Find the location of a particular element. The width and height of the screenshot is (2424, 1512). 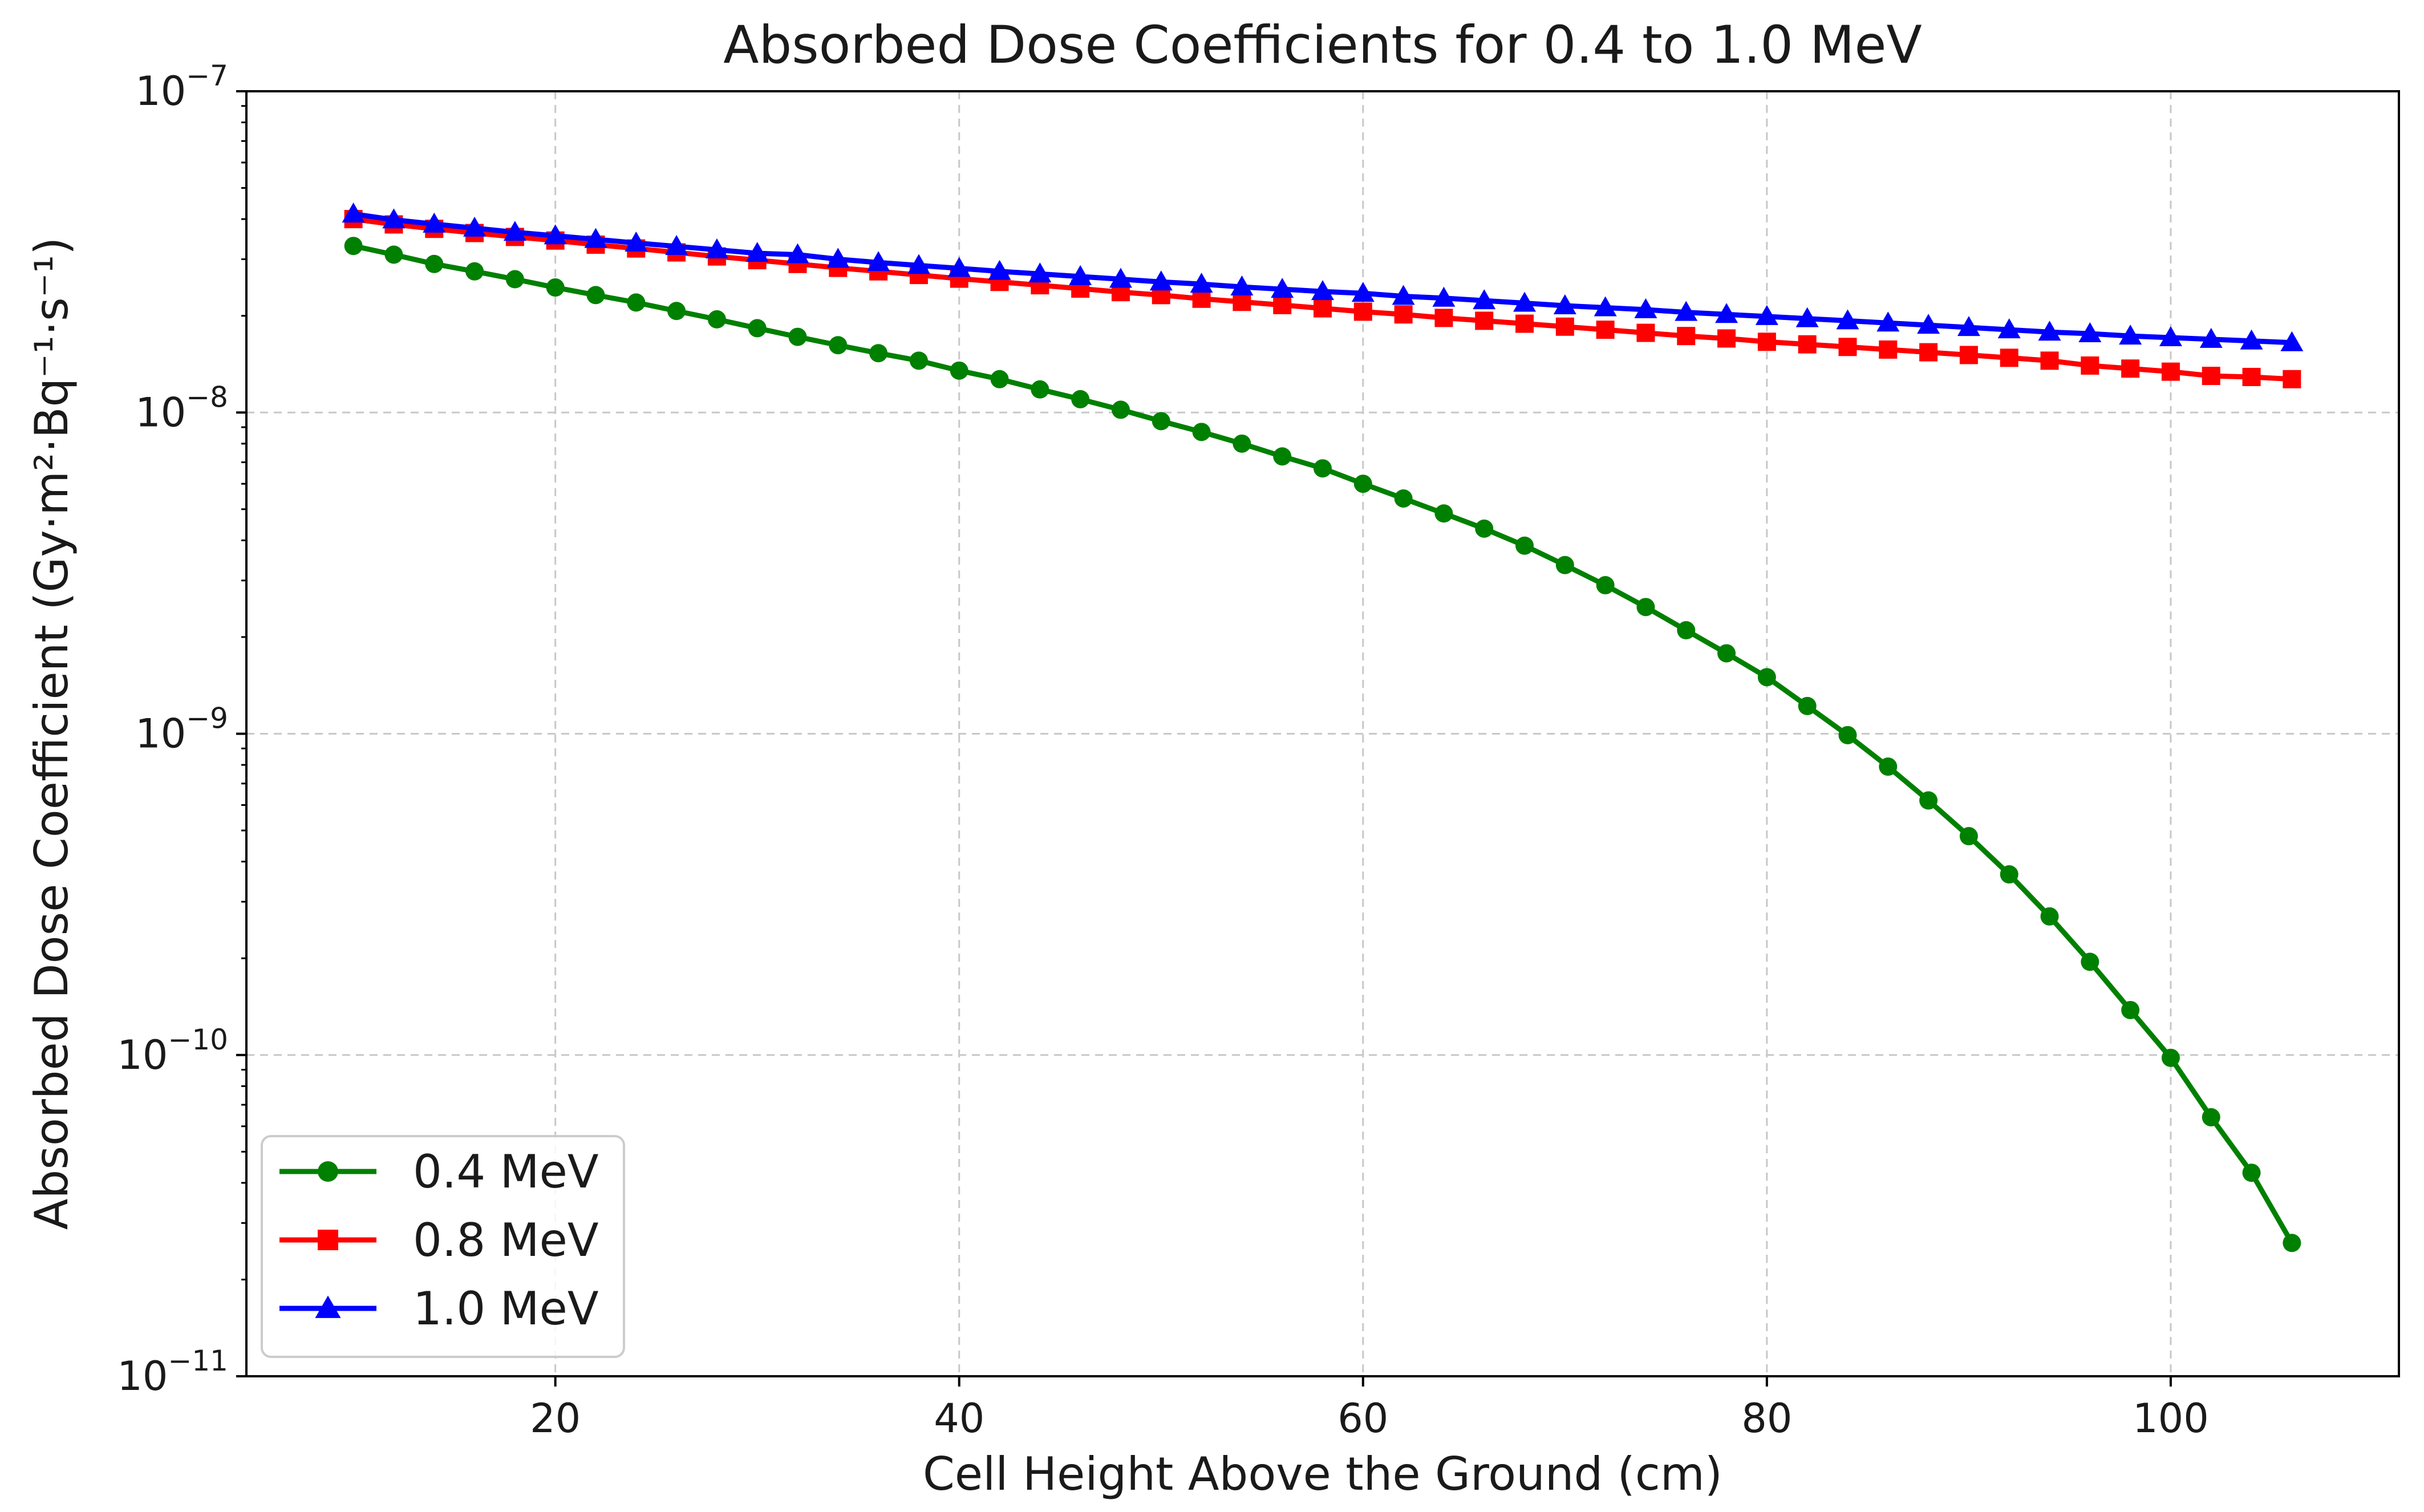

y-tick-exponent: −11 is located at coordinates (198, 1360).